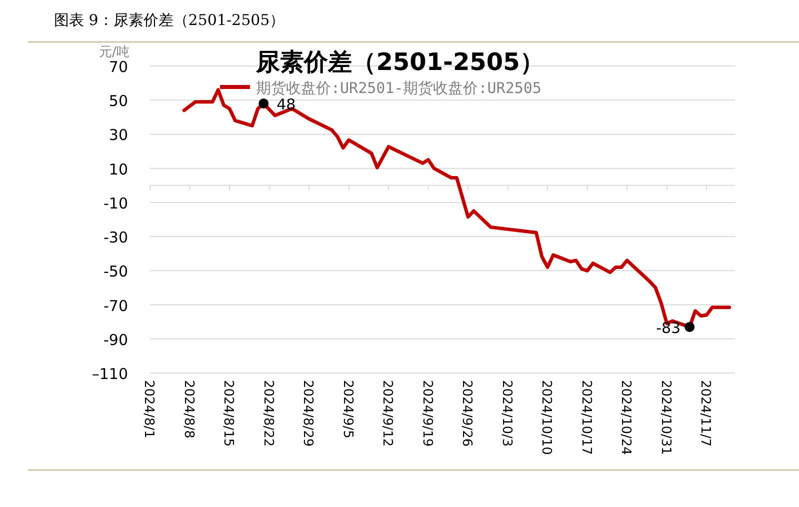 The image size is (799, 507). Describe the element at coordinates (188, 409) in the screenshot. I see `x-tick-label: 2024/8/8` at that location.